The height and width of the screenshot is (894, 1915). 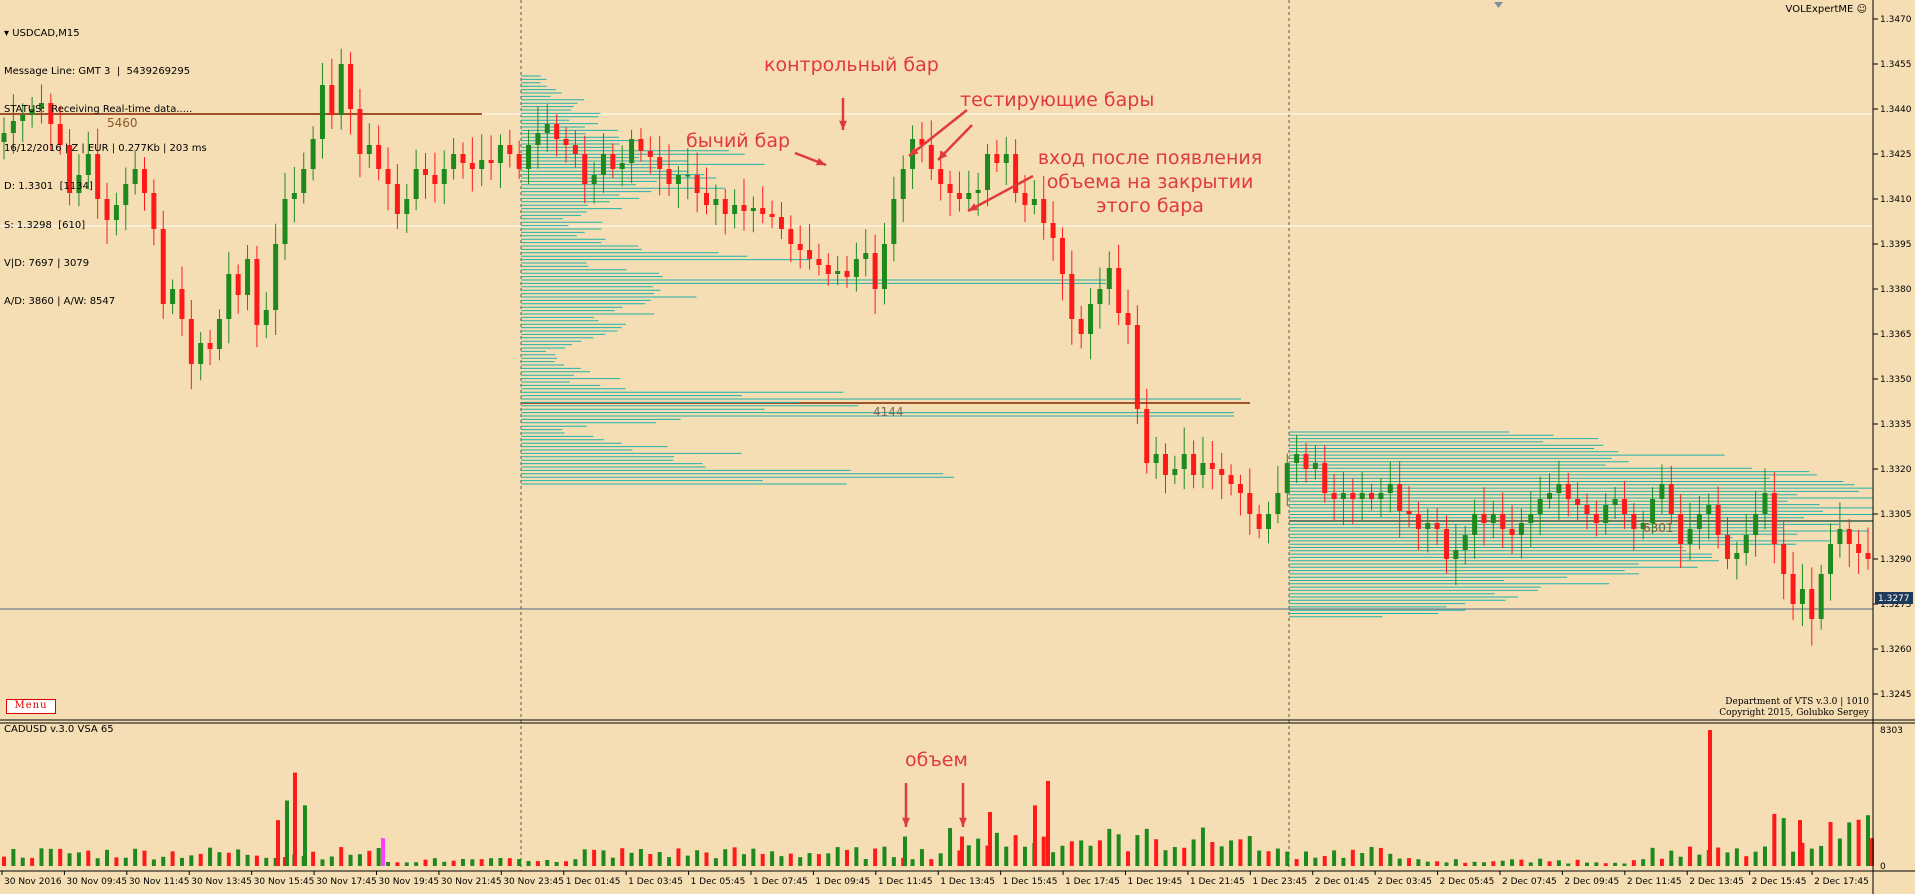 What do you see at coordinates (1529, 882) in the screenshot?
I see `time-tick-label: 2 Dec 07:45` at bounding box center [1529, 882].